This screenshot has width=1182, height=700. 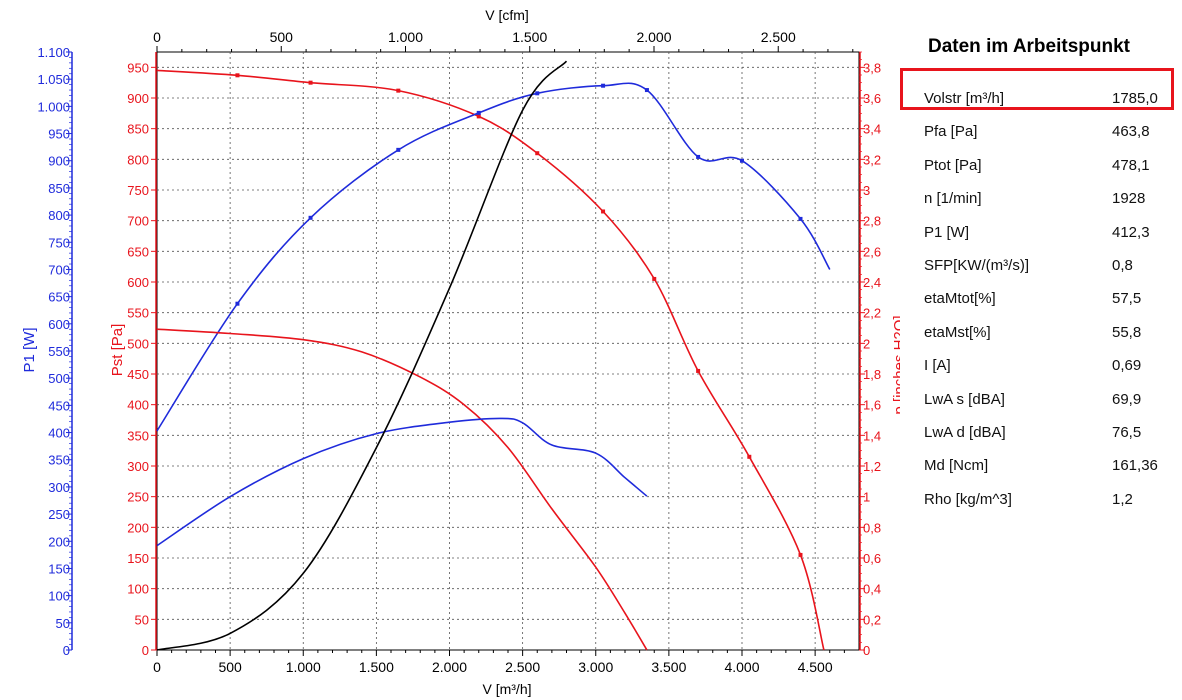 What do you see at coordinates (138, 435) in the screenshot?
I see `pst-tick-label: 350` at bounding box center [138, 435].